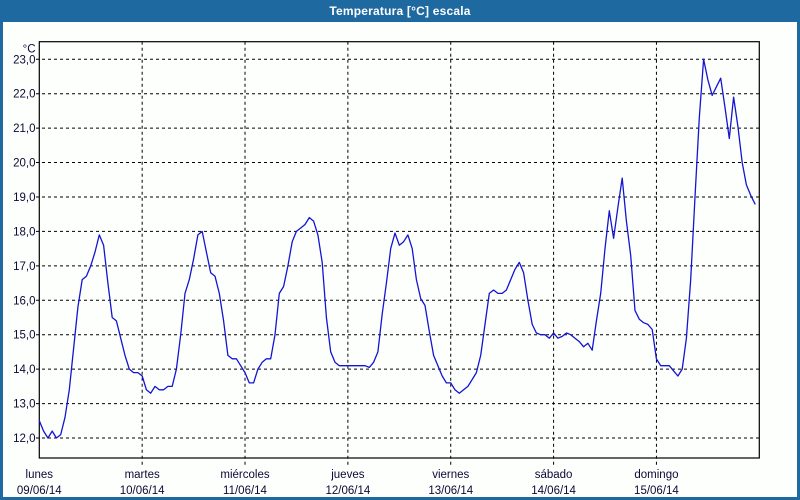 This screenshot has width=800, height=500. What do you see at coordinates (24, 405) in the screenshot?
I see `y-tick-label: 13,0` at bounding box center [24, 405].